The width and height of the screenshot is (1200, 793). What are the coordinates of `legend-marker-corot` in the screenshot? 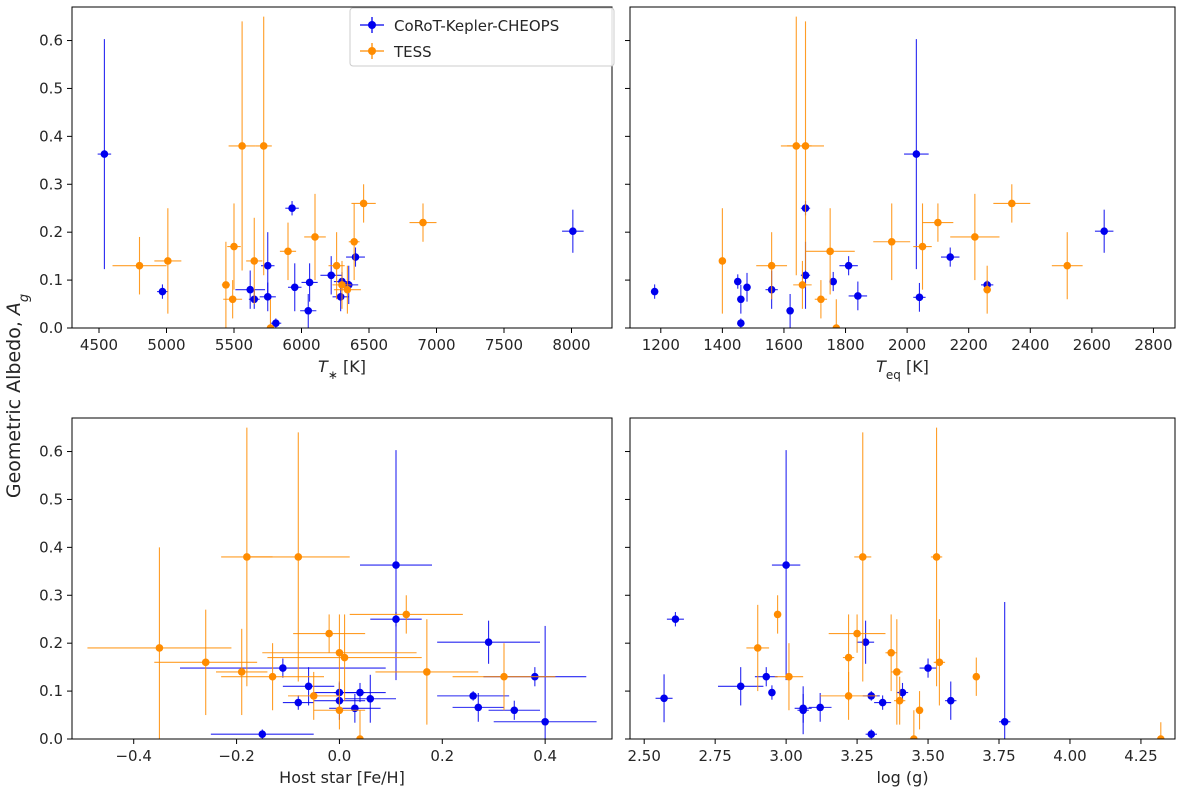 It's located at (372, 25).